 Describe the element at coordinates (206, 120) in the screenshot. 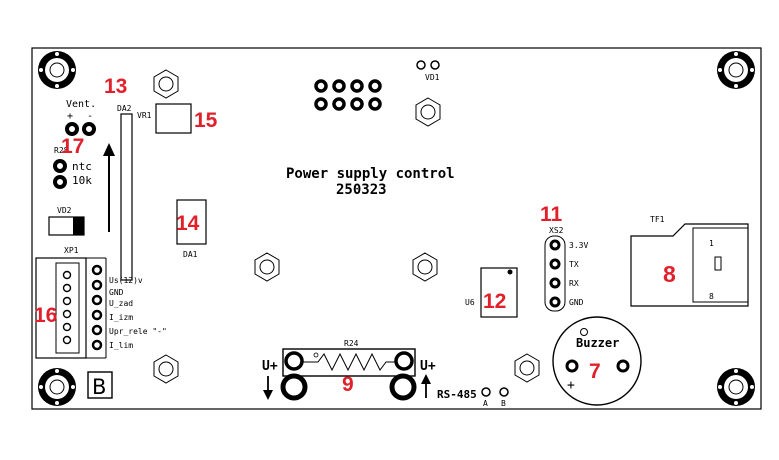

I see `callout-15: 15` at that location.